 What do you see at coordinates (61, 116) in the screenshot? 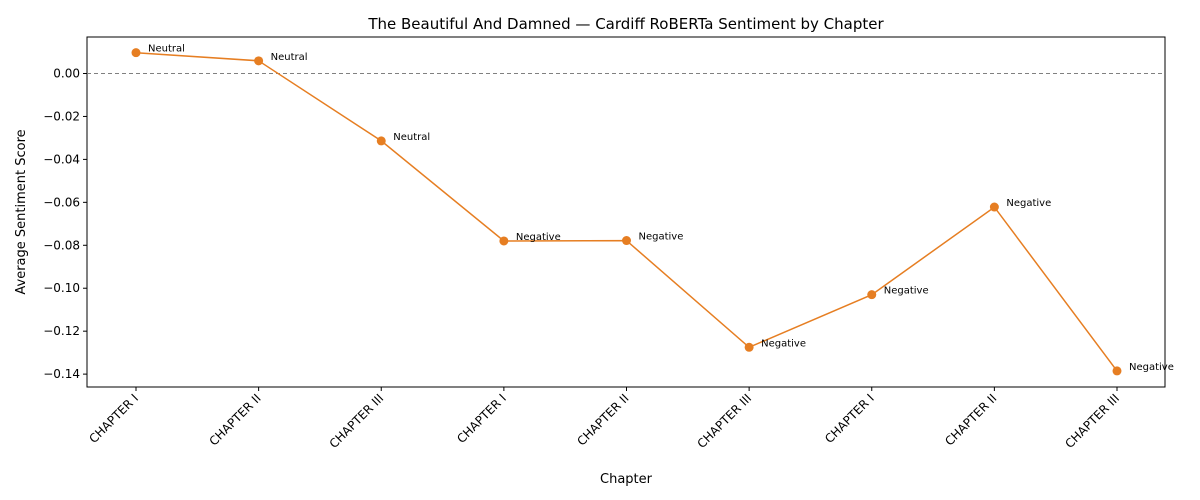
I see `y-tick-label: −0.02` at bounding box center [61, 116].